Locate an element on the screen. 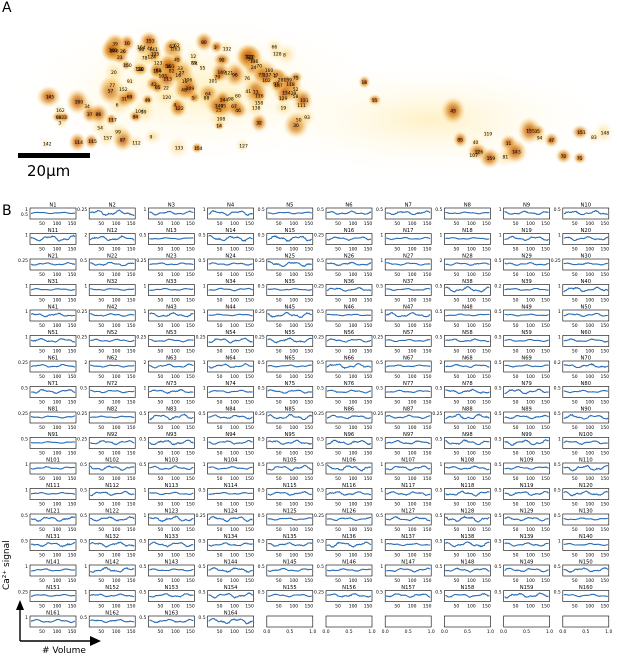 This screenshot has height=656, width=617. neuron-number: 140 is located at coordinates (219, 106).